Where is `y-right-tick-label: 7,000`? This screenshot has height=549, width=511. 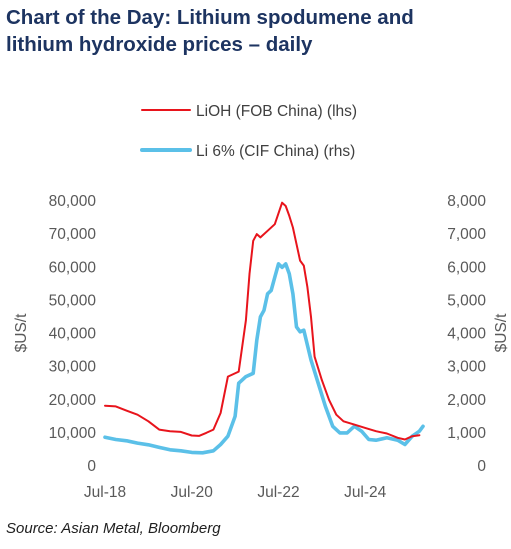 y-right-tick-label: 7,000 is located at coordinates (466, 234).